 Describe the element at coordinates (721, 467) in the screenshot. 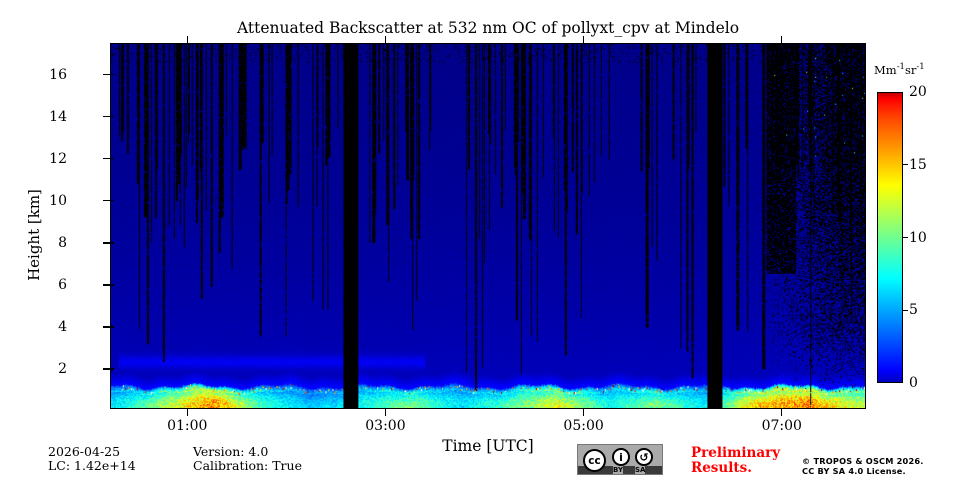

I see `preliminary-line-2: Results.` at that location.